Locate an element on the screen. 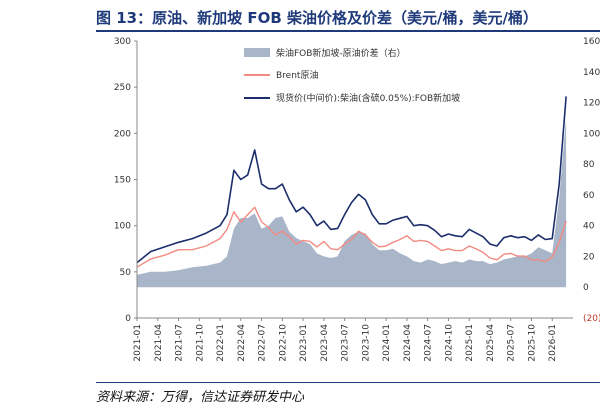 The image size is (600, 415). y-right-tick-label: 140 is located at coordinates (591, 73).